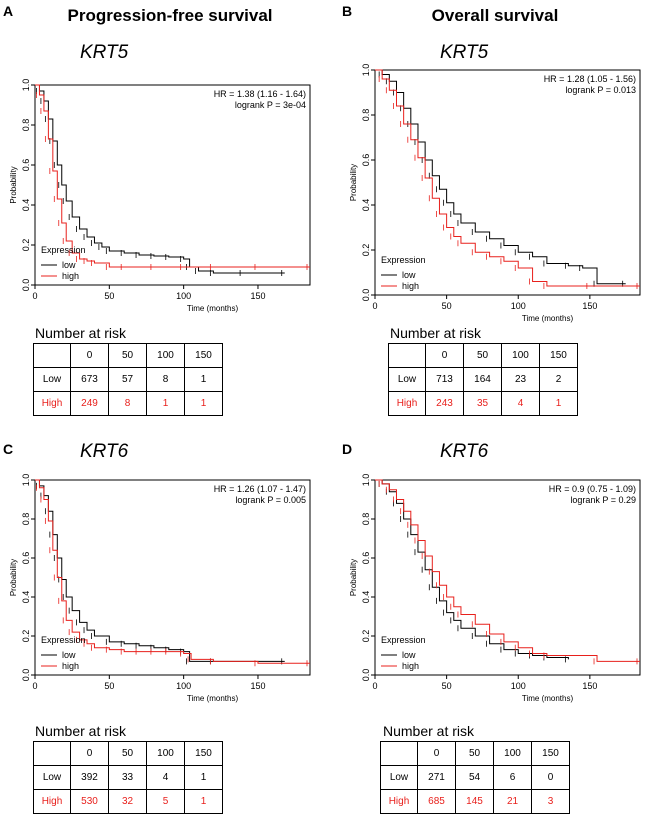 The width and height of the screenshot is (650, 819). What do you see at coordinates (127, 403) in the screenshot?
I see `risk-cell: 8` at bounding box center [127, 403].